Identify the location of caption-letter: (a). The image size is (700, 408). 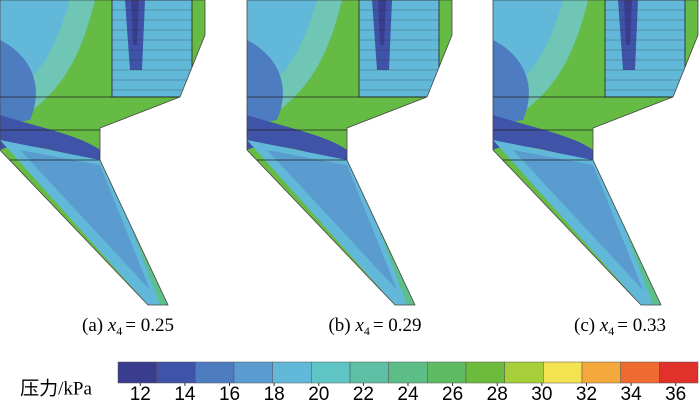
(92, 325).